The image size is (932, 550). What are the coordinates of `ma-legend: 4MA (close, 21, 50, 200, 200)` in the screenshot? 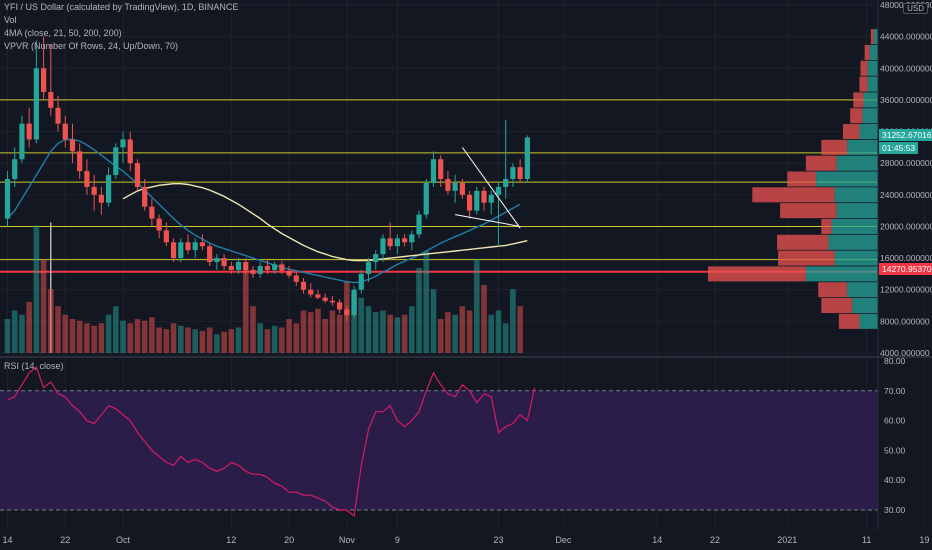 It's located at (63, 33).